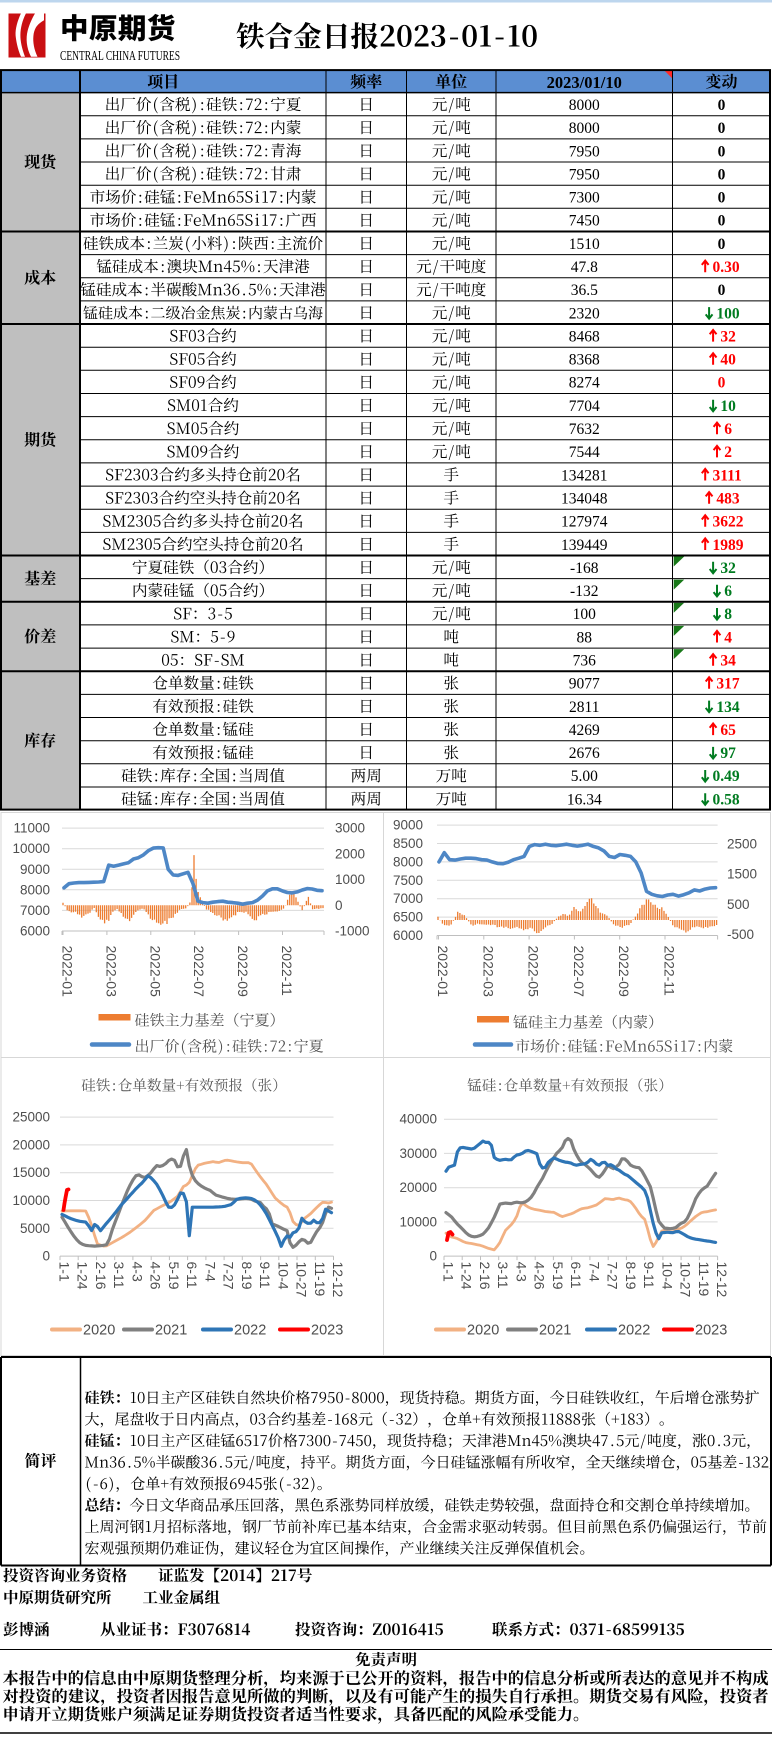  What do you see at coordinates (584, 429) in the screenshot?
I see `svg-text: 7632` at bounding box center [584, 429].